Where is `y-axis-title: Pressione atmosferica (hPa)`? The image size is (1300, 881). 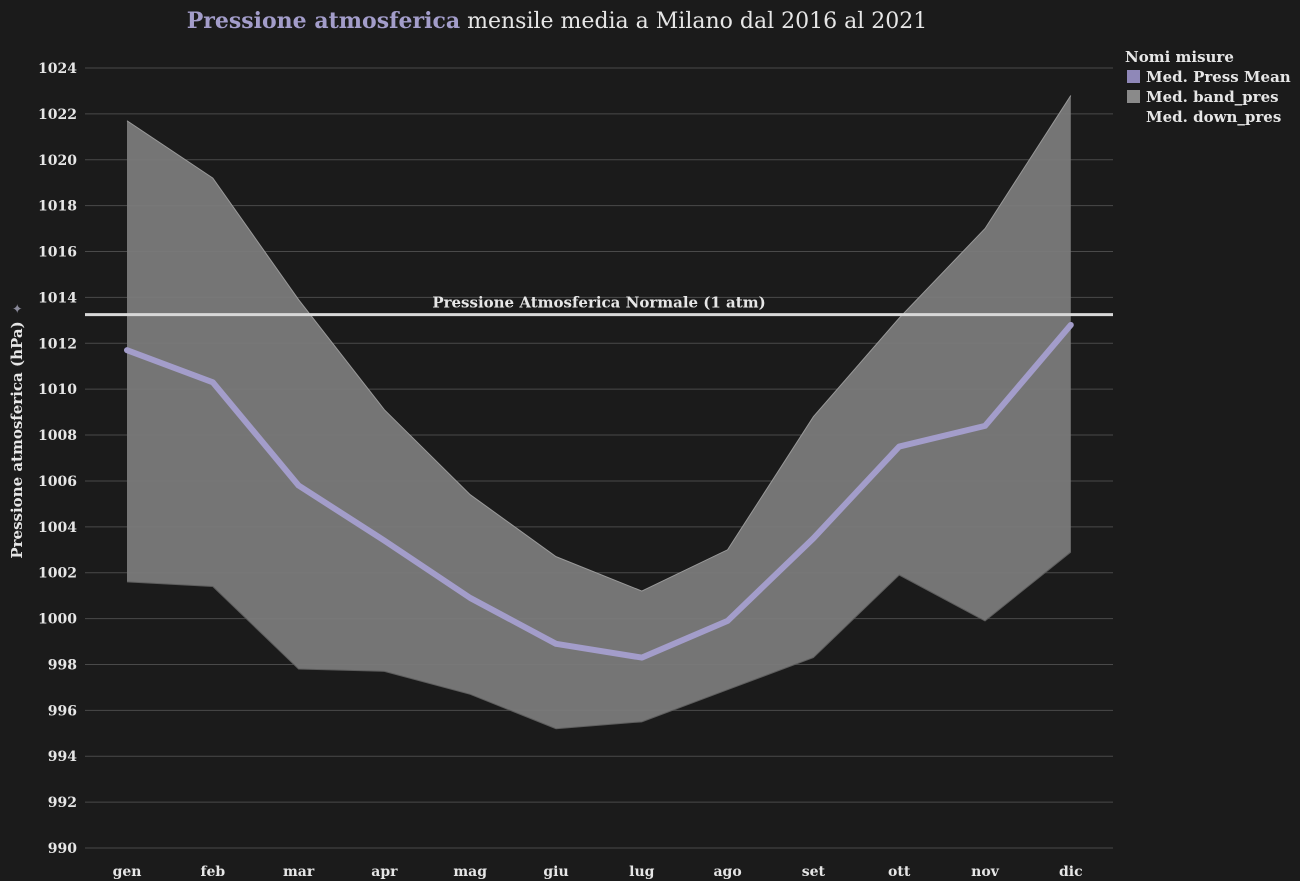
y-axis-title: Pressione atmosferica (hPa) is located at coordinates (17, 439).